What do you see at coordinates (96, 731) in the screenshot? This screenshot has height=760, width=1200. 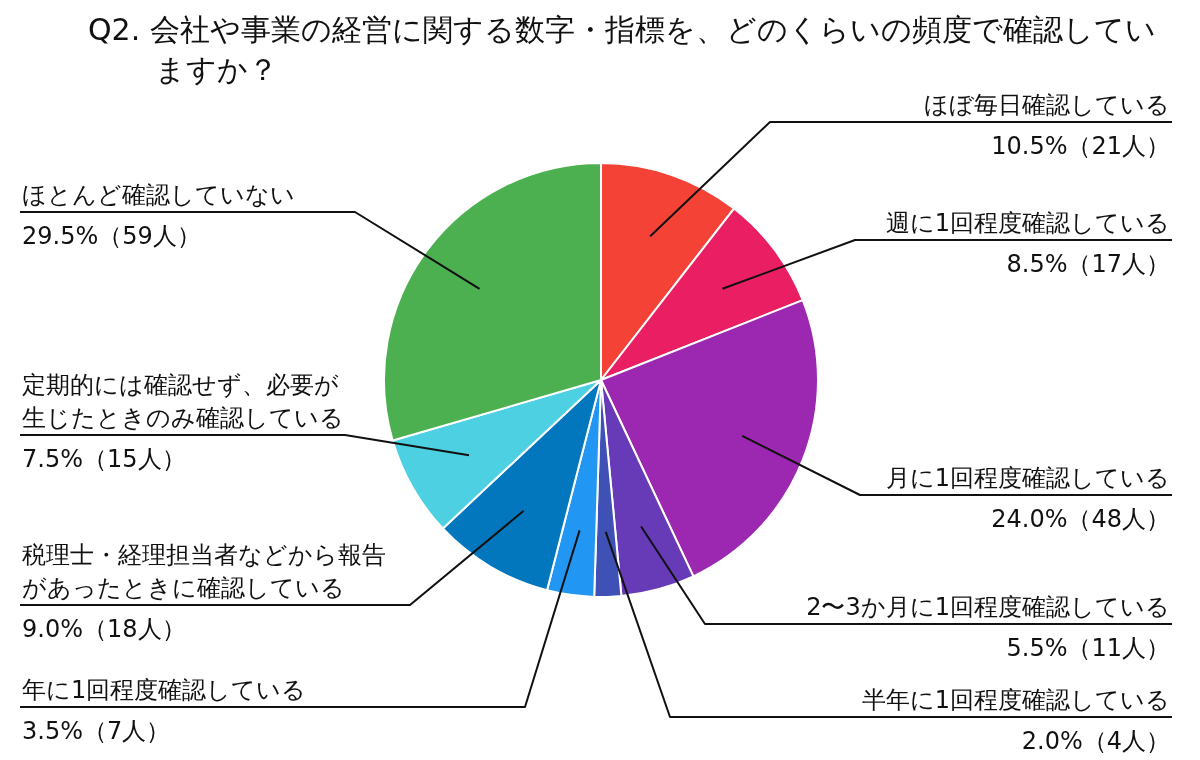 I see `data-label: 3.5%（7人）` at bounding box center [96, 731].